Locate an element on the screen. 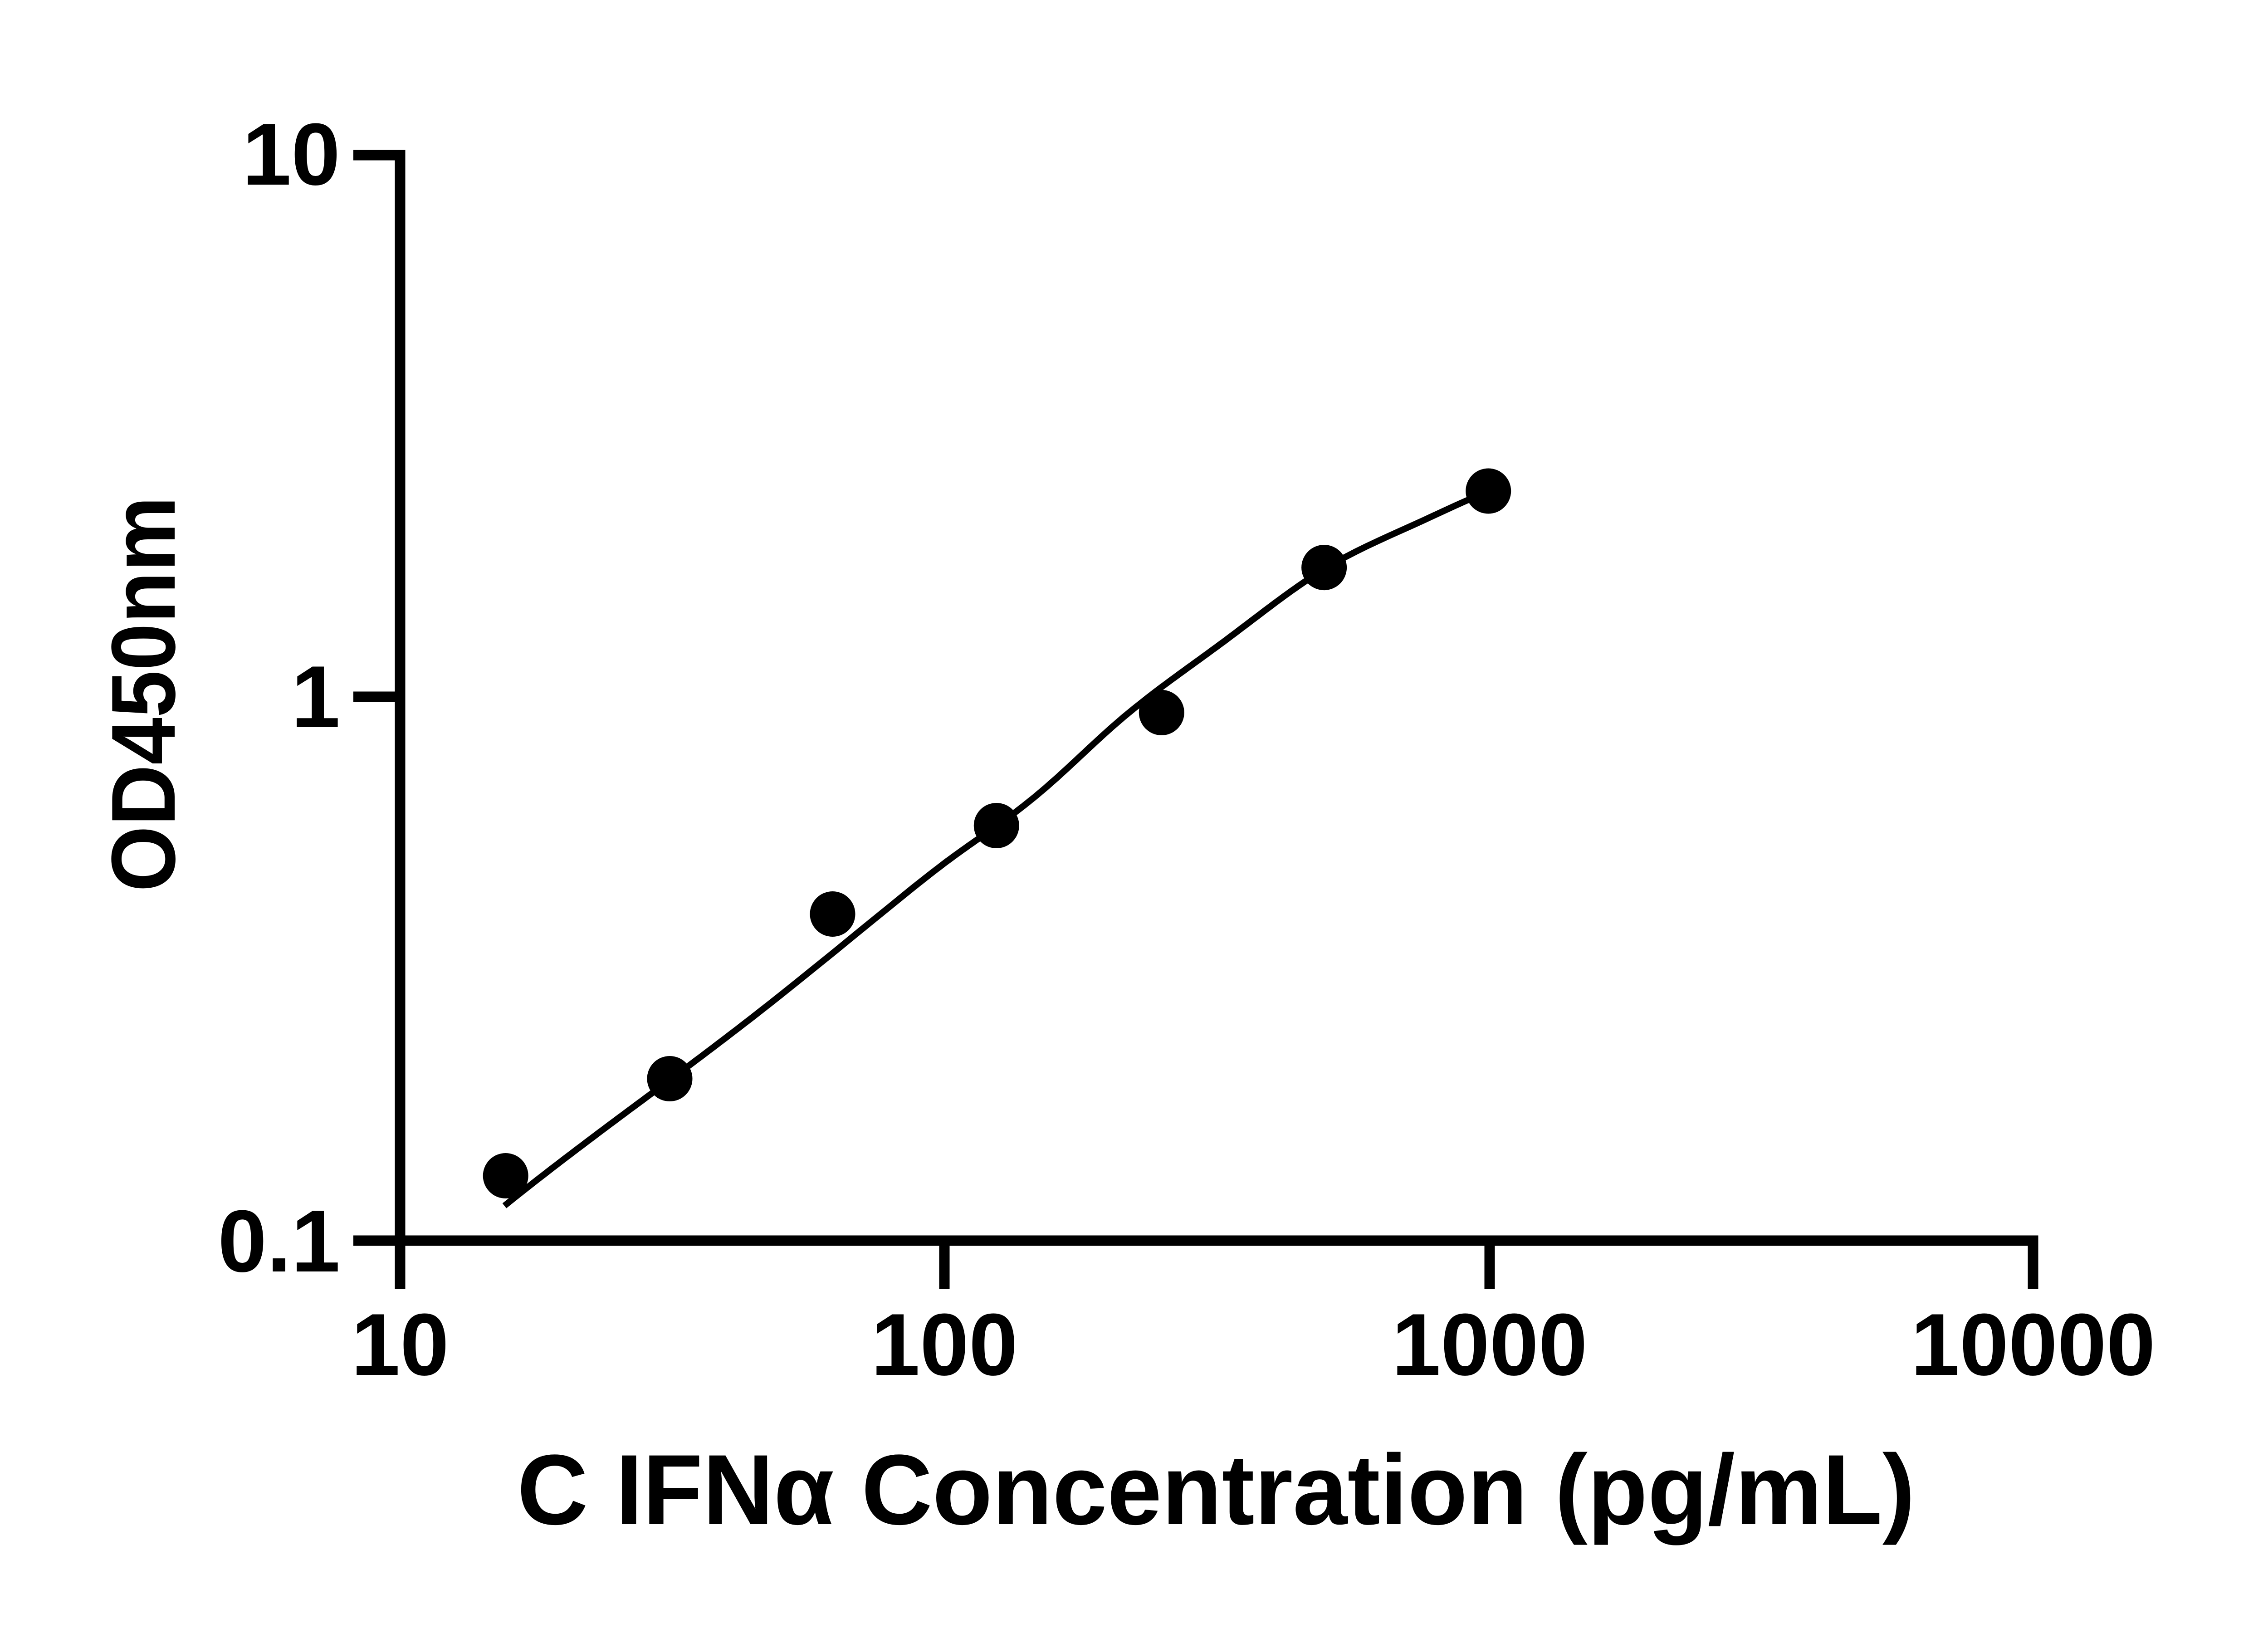 The image size is (2268, 1633). svg-text: 10000 is located at coordinates (2033, 1345).